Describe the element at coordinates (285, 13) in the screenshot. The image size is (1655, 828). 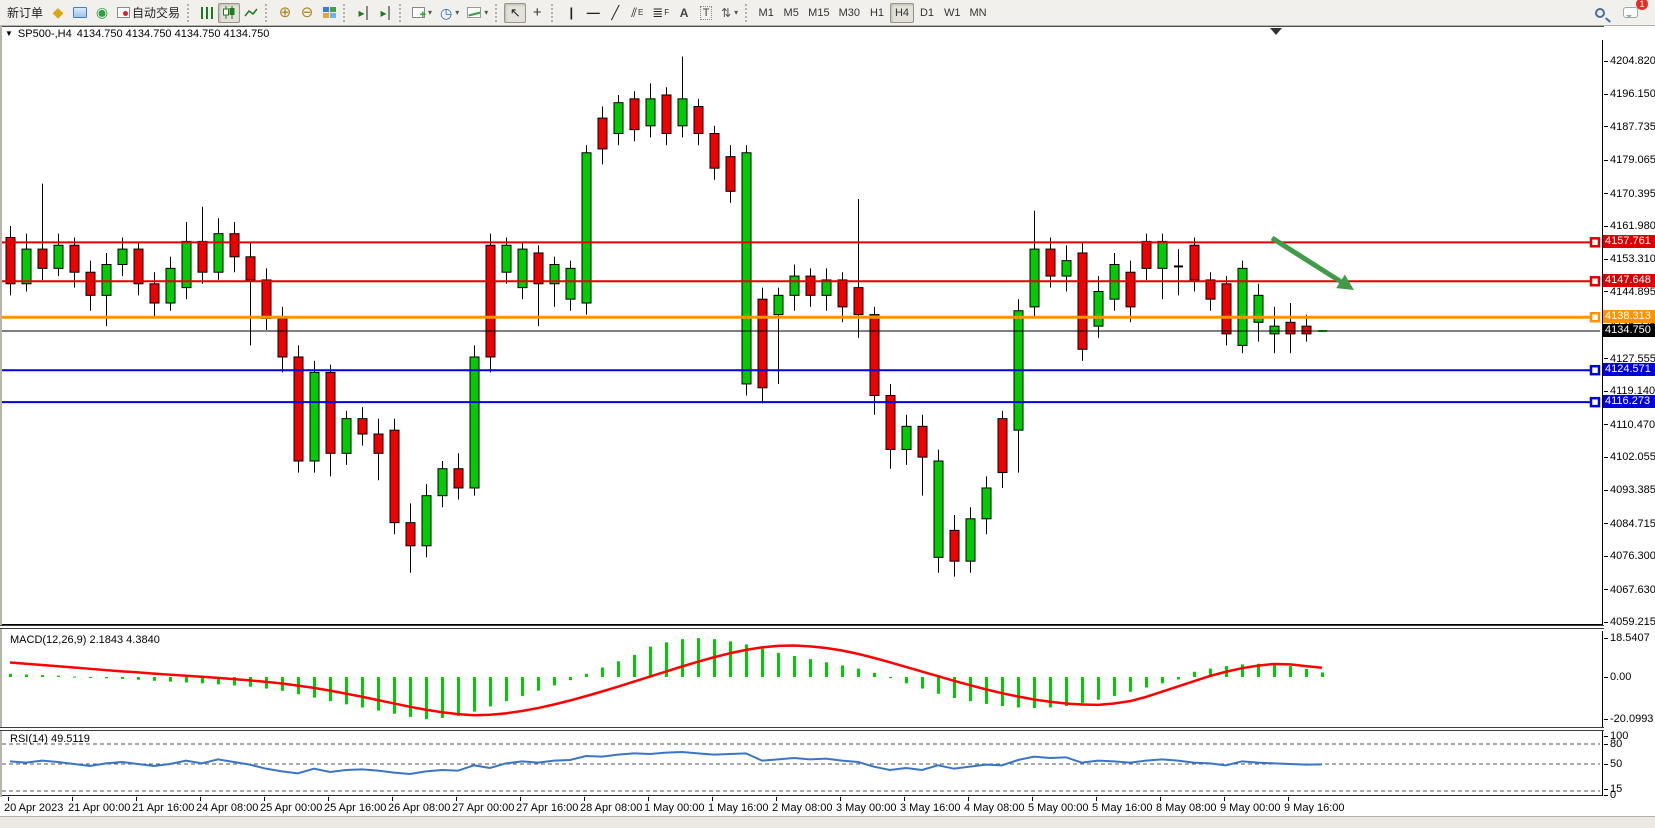
I see `zoom-in-button: ⊕` at that location.